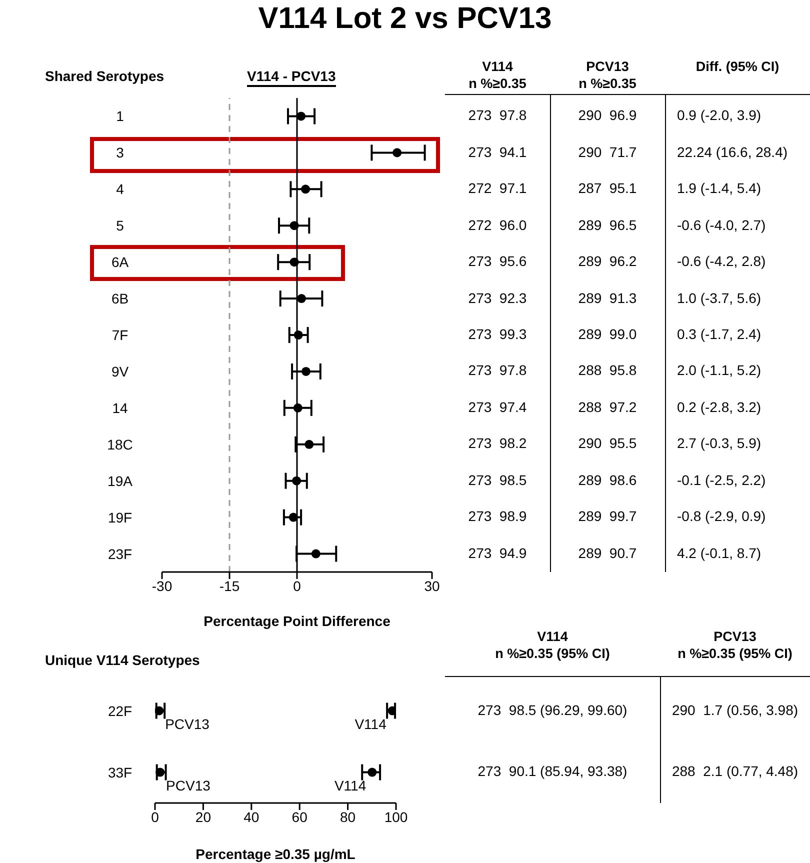 The image size is (810, 863). I want to click on text: 290 96.9, so click(607, 115).